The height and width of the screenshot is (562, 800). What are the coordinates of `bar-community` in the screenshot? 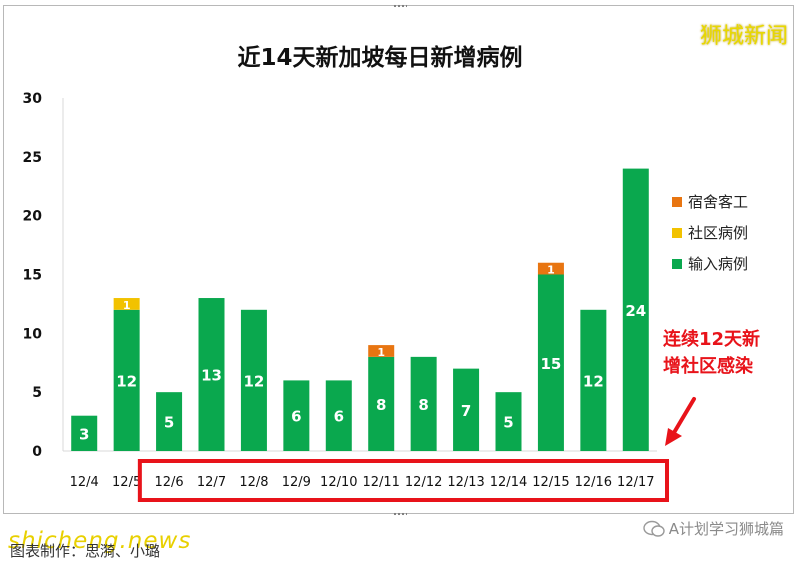 It's located at (126, 304).